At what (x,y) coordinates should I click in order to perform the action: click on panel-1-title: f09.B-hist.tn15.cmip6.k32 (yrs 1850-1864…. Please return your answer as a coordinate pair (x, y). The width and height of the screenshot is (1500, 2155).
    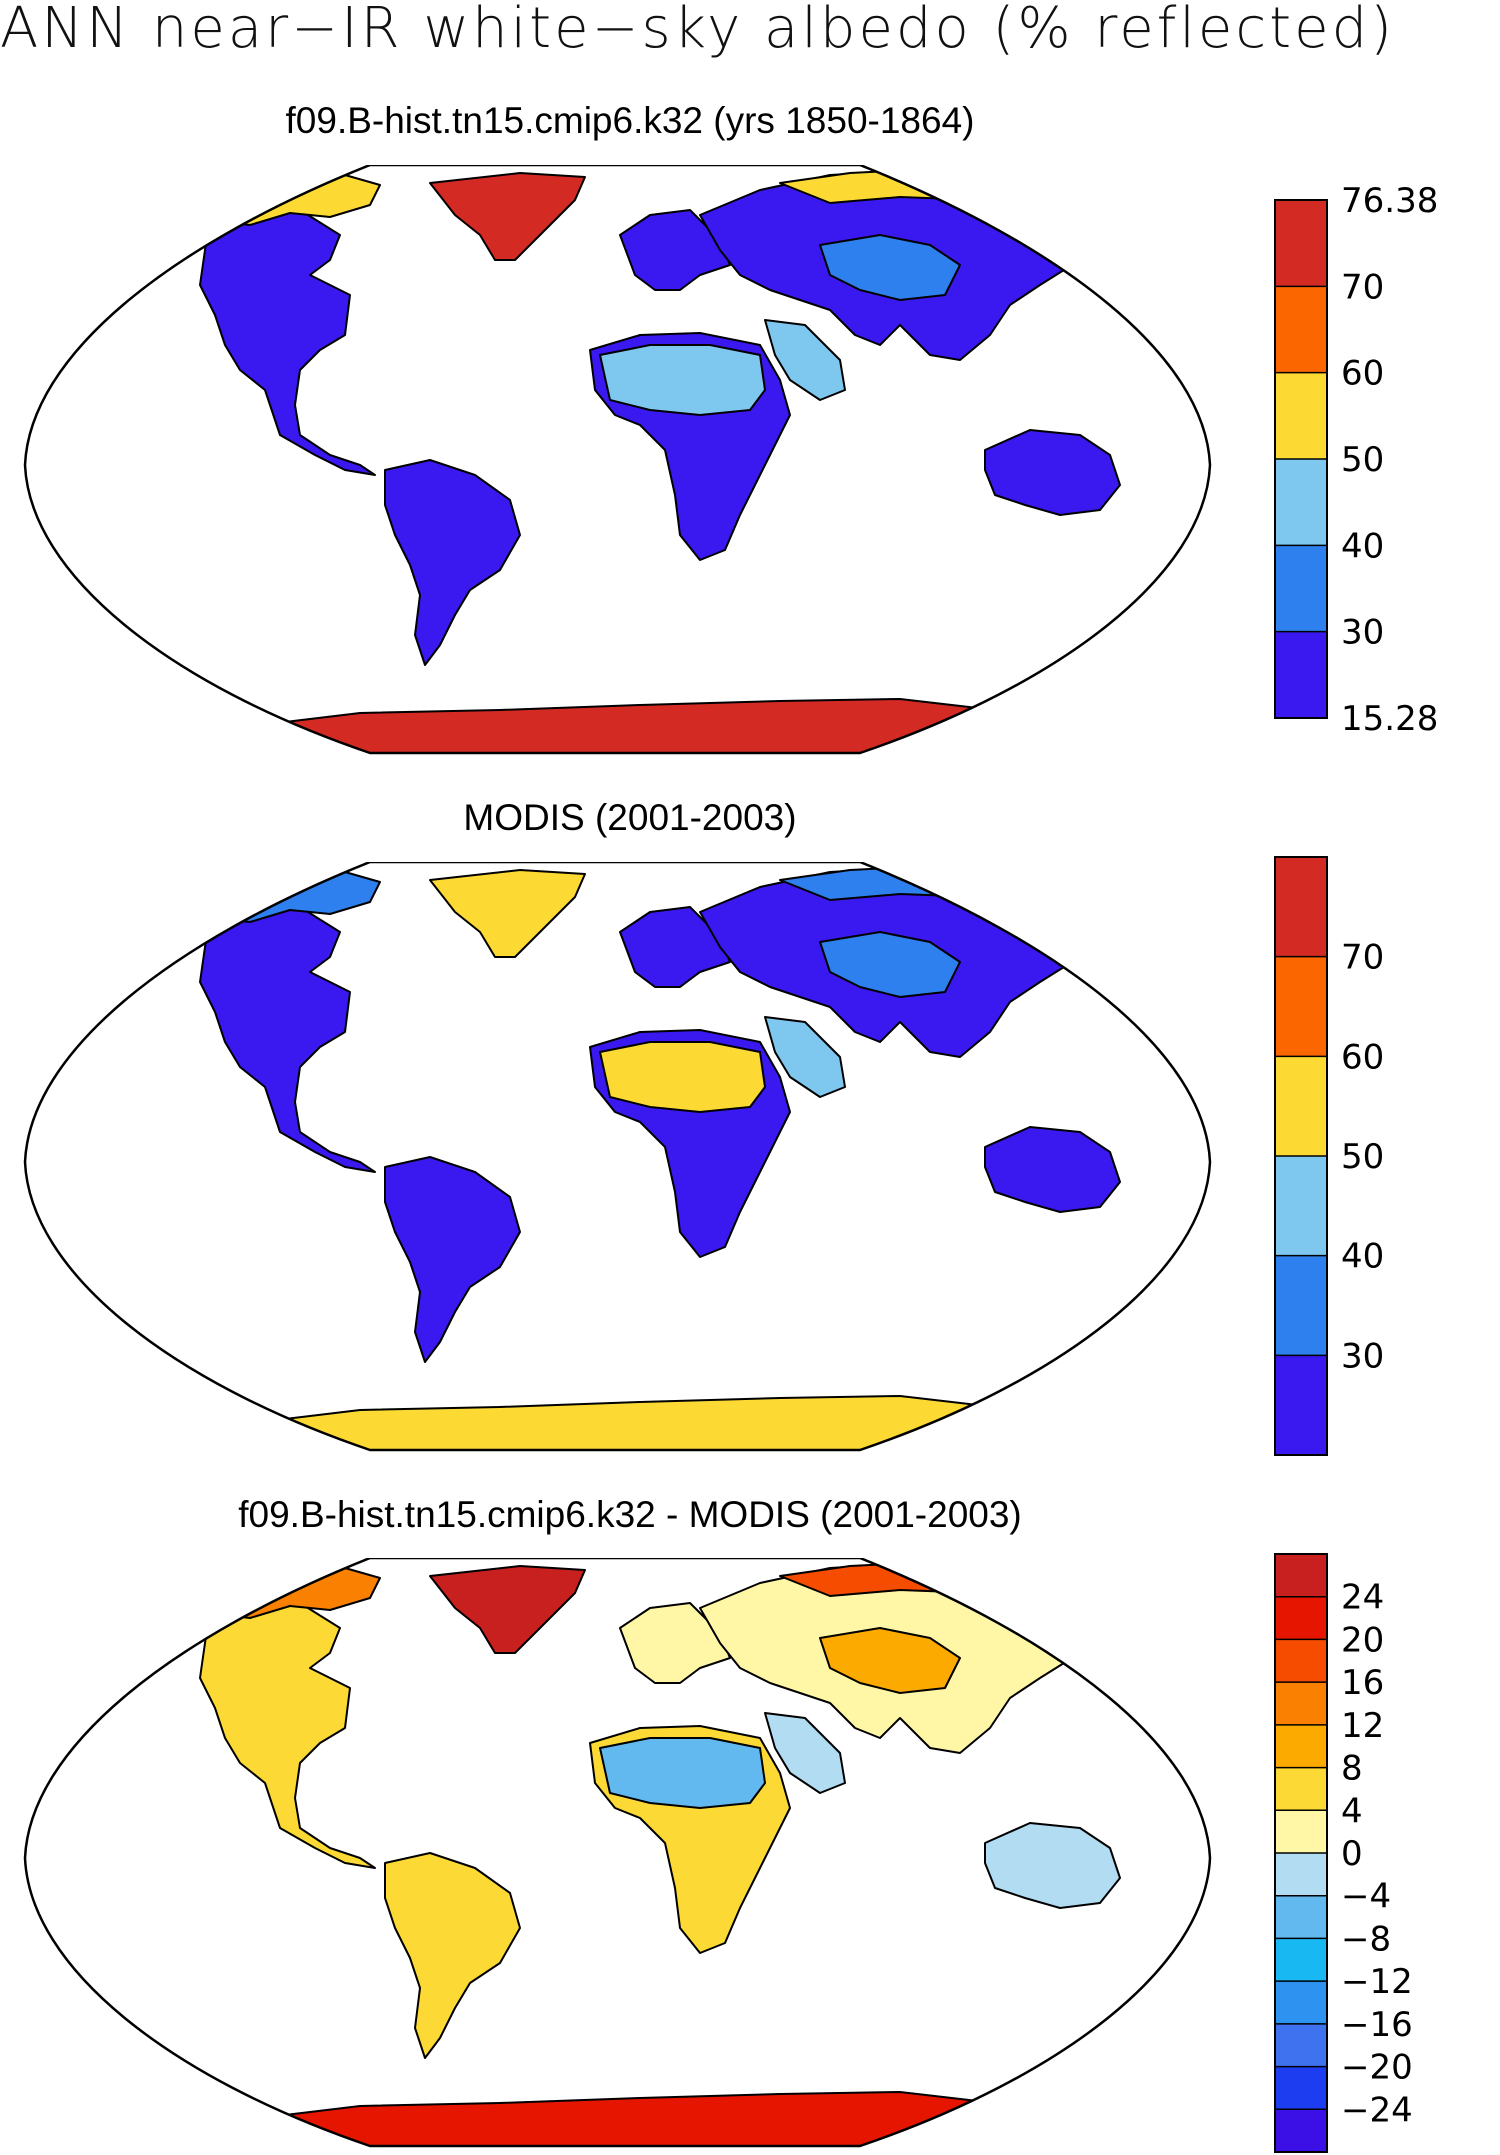
    Looking at the image, I should click on (630, 120).